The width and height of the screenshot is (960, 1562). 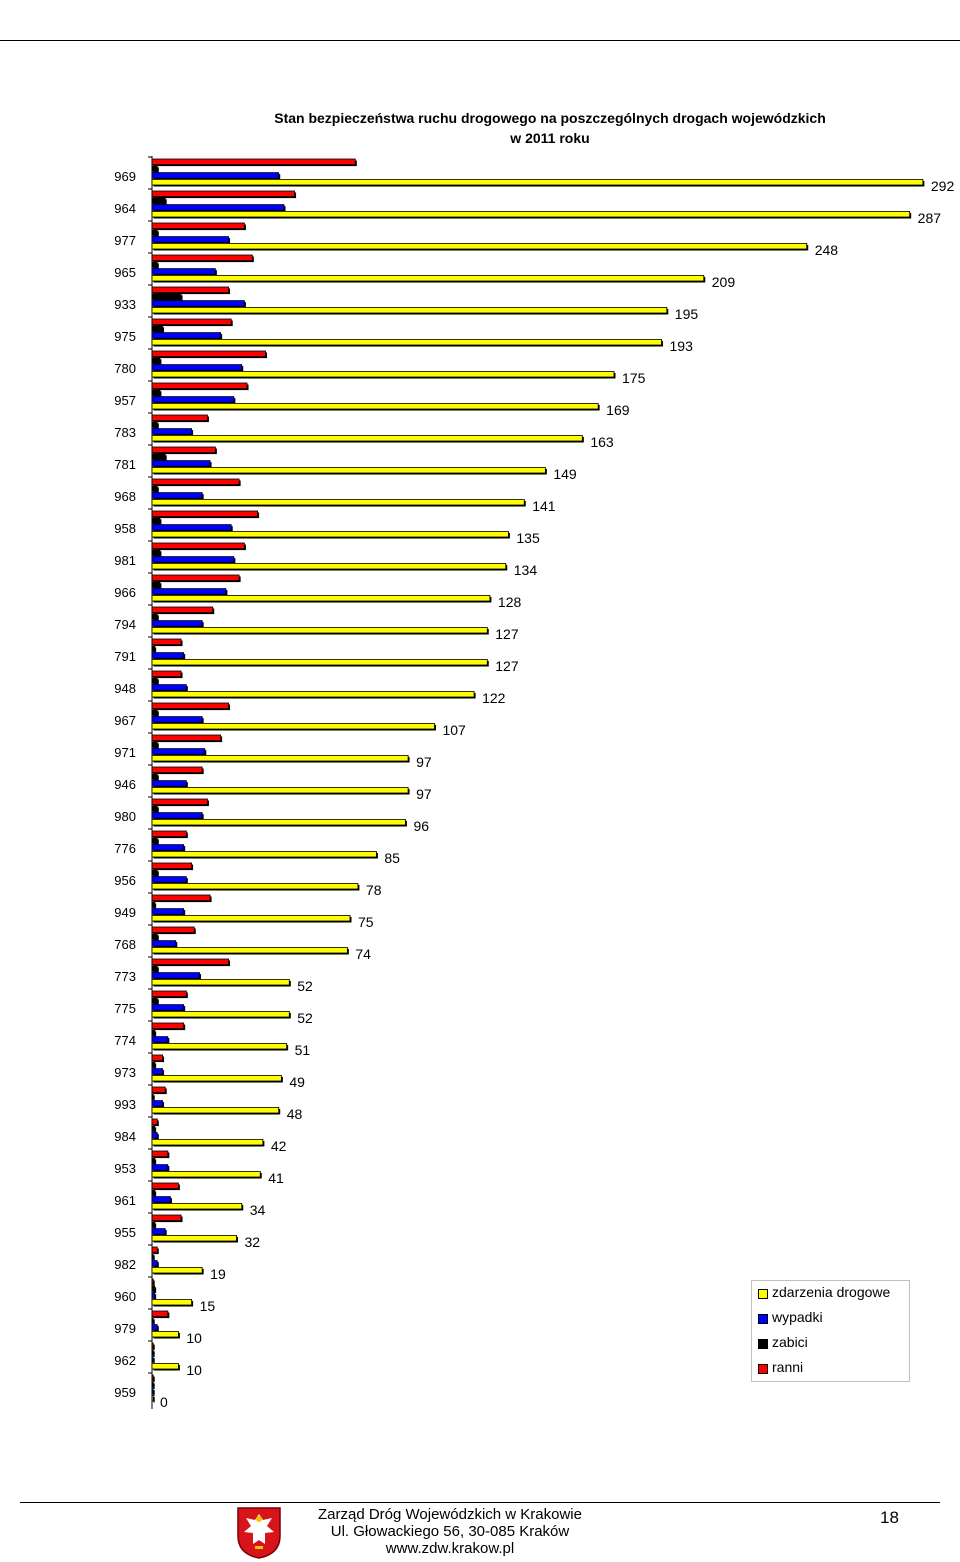 What do you see at coordinates (259, 1533) in the screenshot?
I see `malopolska-crest-logo` at bounding box center [259, 1533].